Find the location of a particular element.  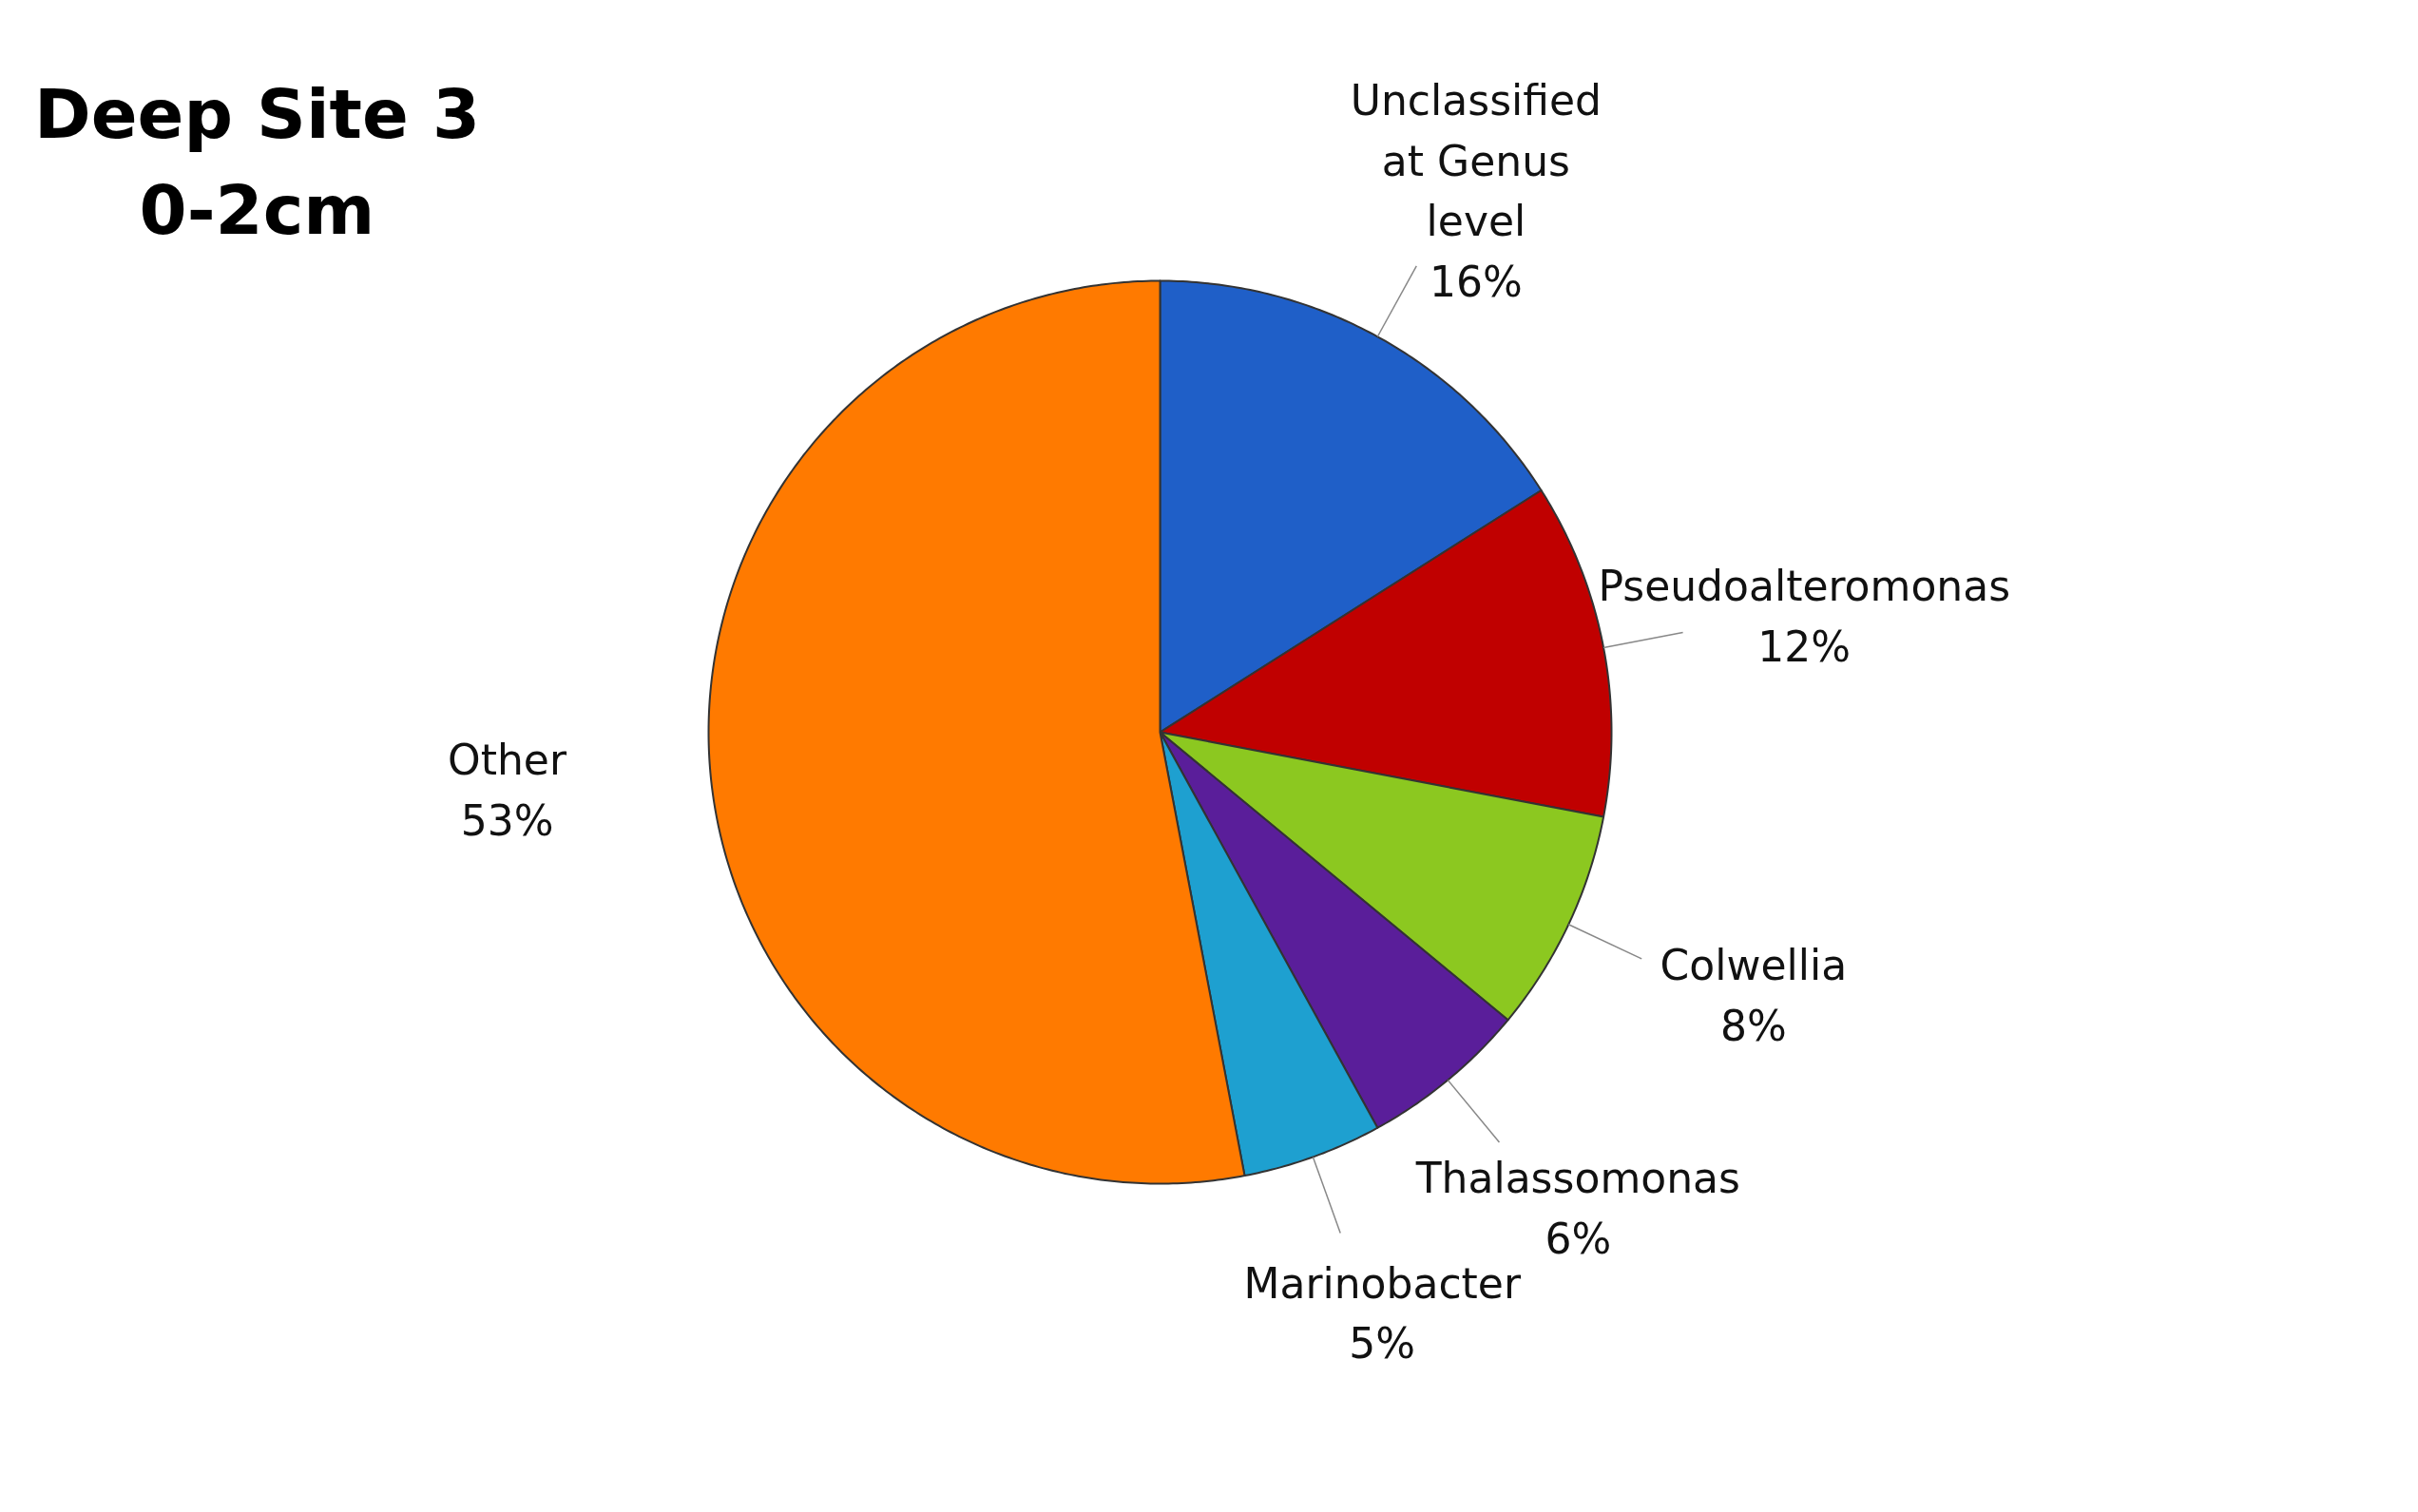

slice-label: Marinobacter is located at coordinates (1382, 1283).